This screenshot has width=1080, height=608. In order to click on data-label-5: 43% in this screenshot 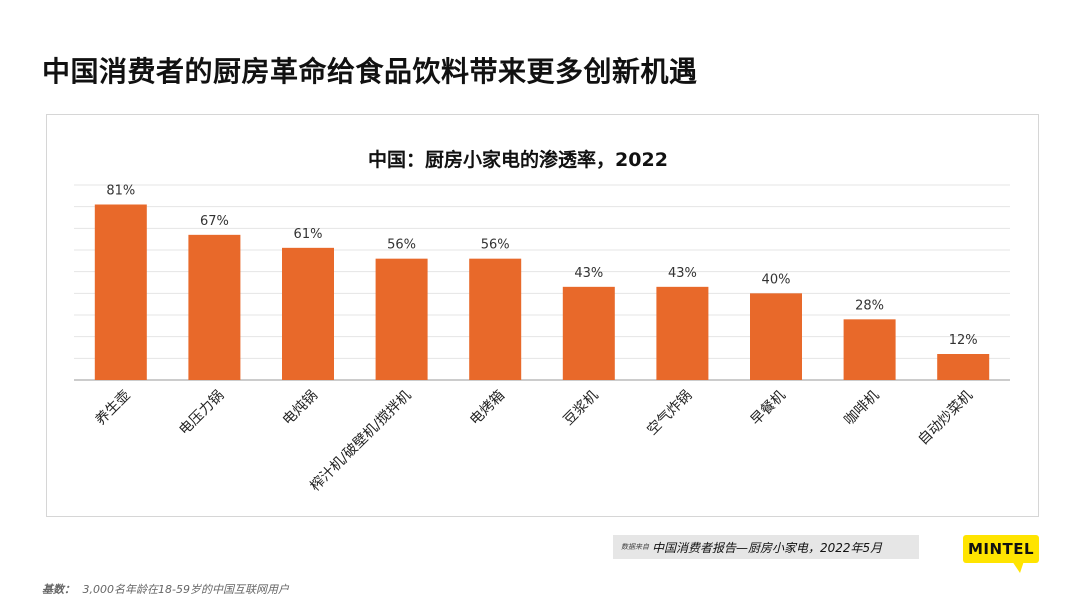, I will do `click(588, 273)`.